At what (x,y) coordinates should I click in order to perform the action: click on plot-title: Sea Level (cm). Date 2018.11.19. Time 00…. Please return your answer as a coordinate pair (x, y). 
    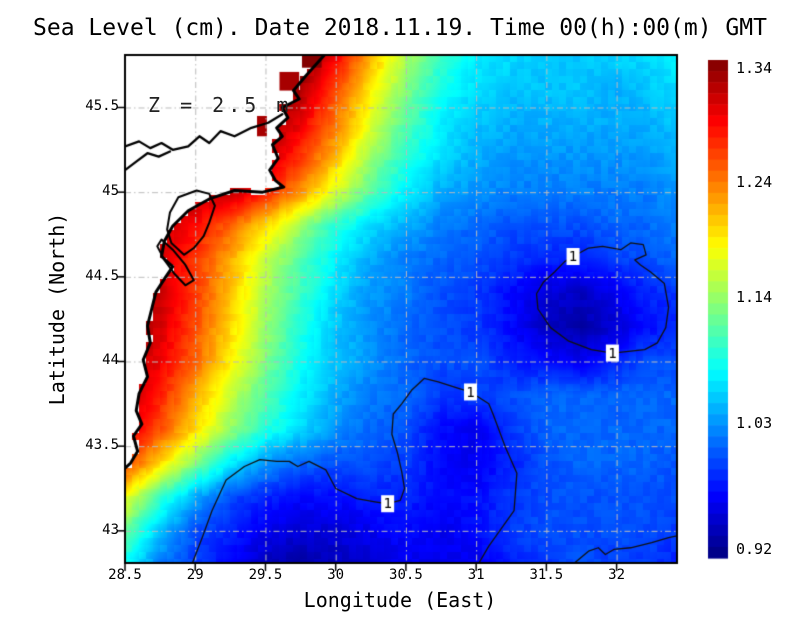
    Looking at the image, I should click on (400, 28).